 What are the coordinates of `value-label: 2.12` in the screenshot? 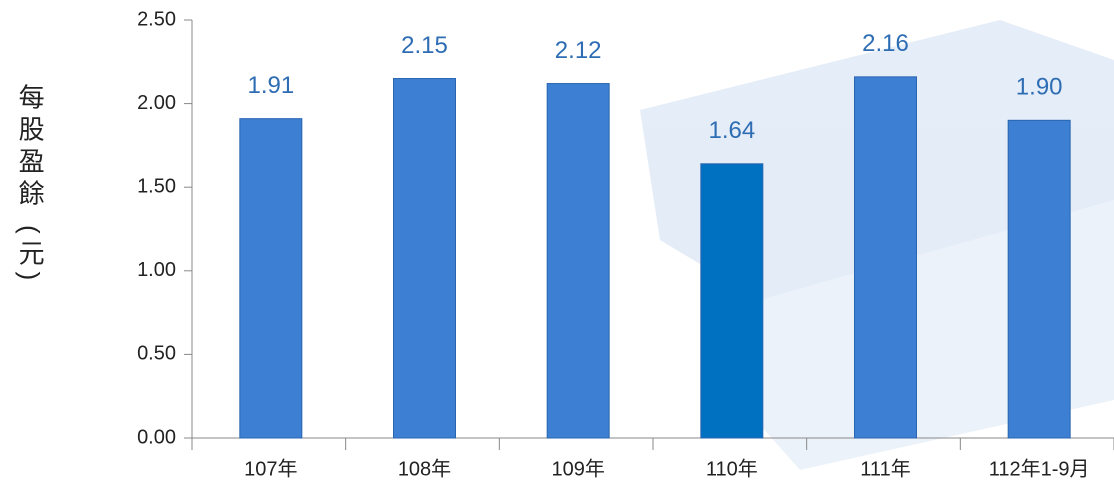 It's located at (578, 50).